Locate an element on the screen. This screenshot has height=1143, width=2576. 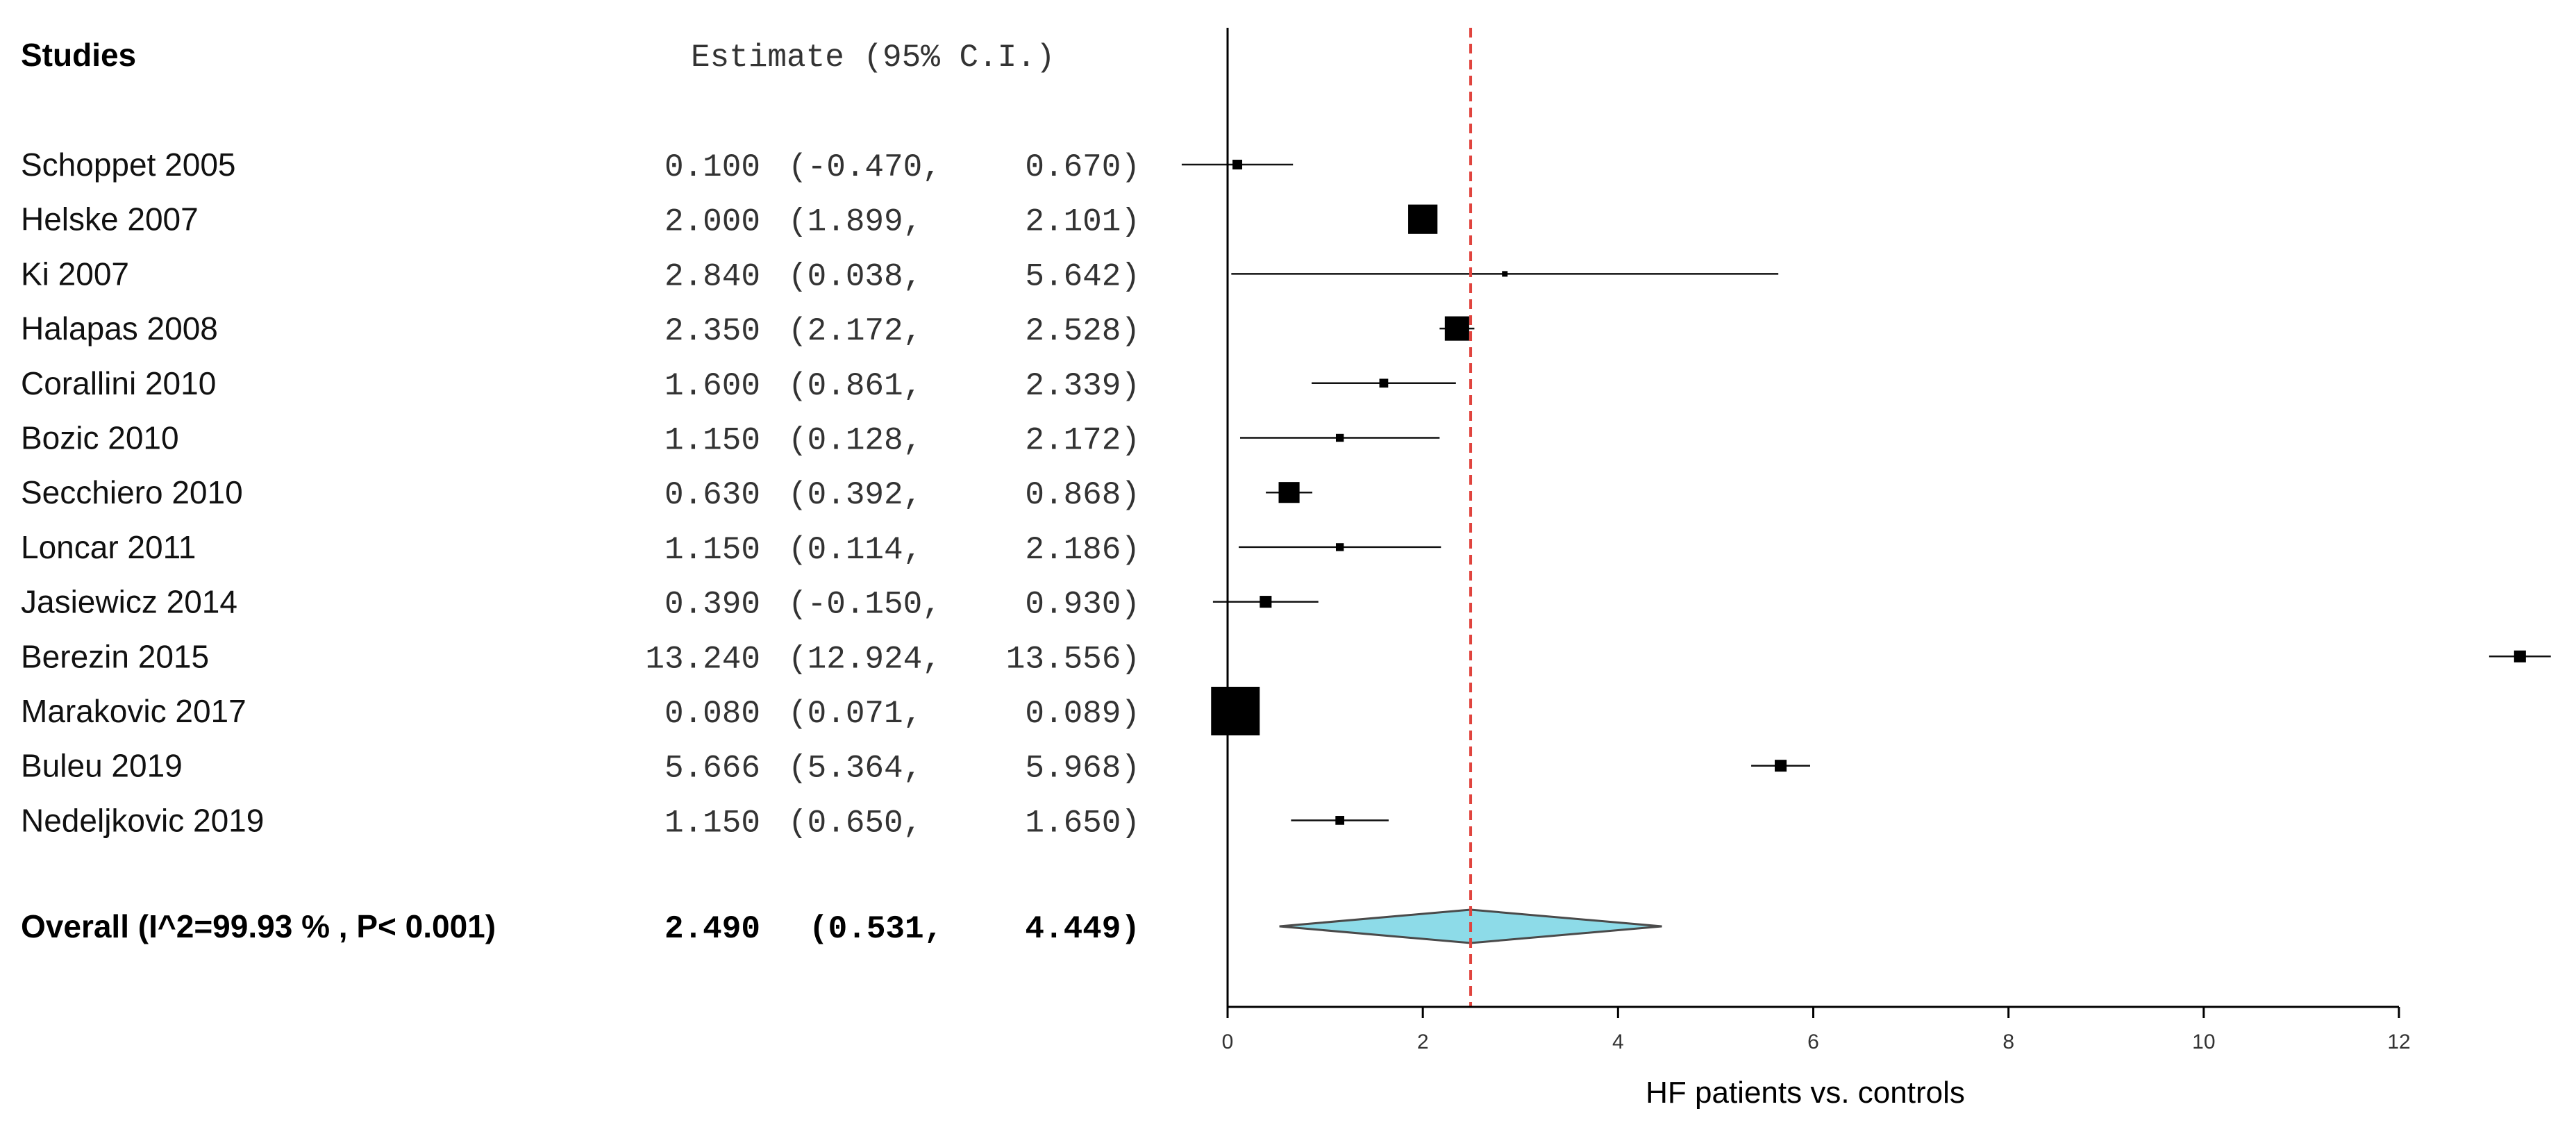
study-estimate: 2.000 is located at coordinates (712, 222).